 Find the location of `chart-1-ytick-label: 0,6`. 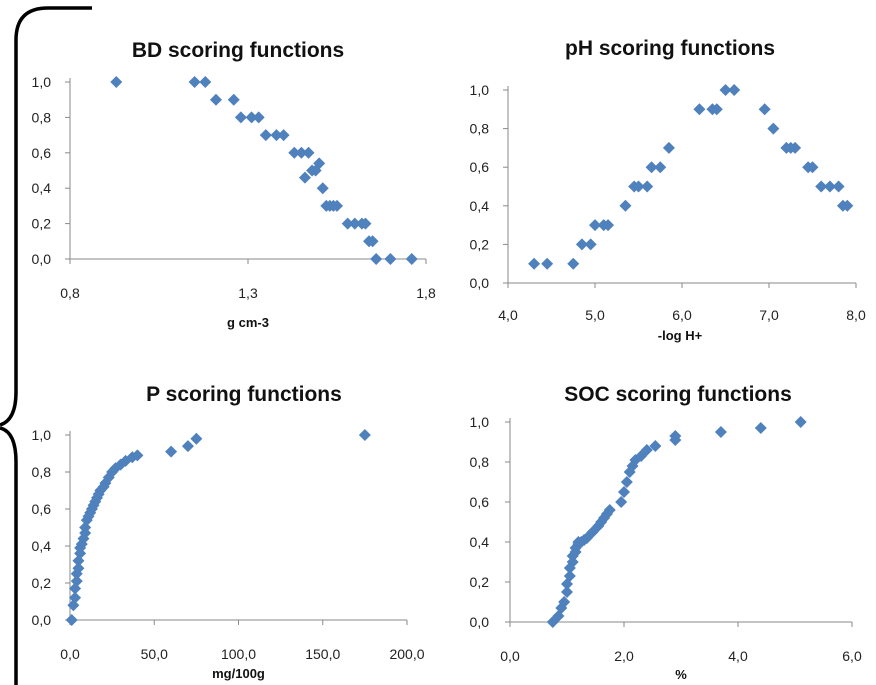

chart-1-ytick-label: 0,6 is located at coordinates (480, 167).